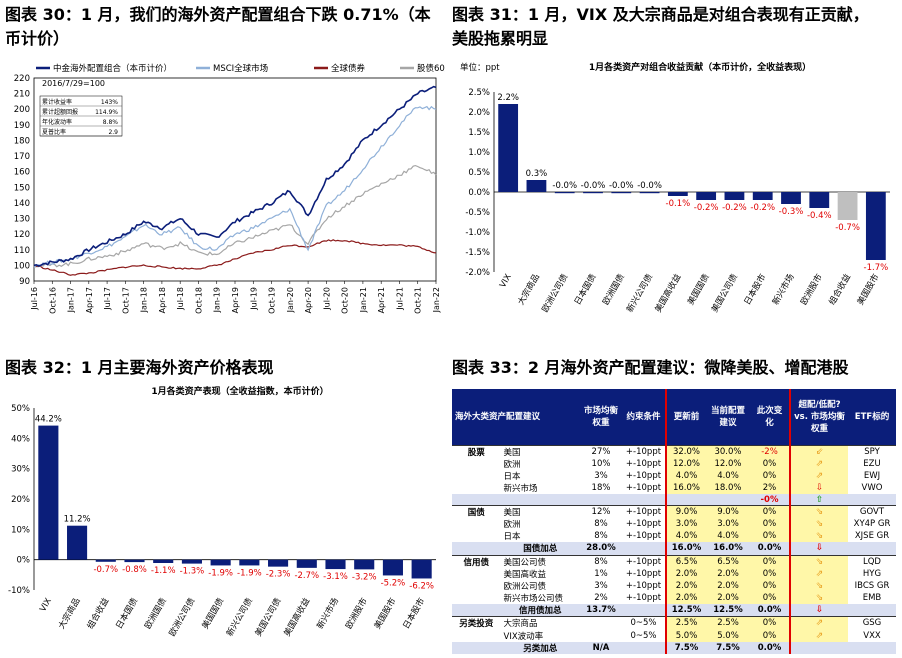 This screenshot has width=902, height=658. I want to click on weight-cell: 8%, so click(601, 561).